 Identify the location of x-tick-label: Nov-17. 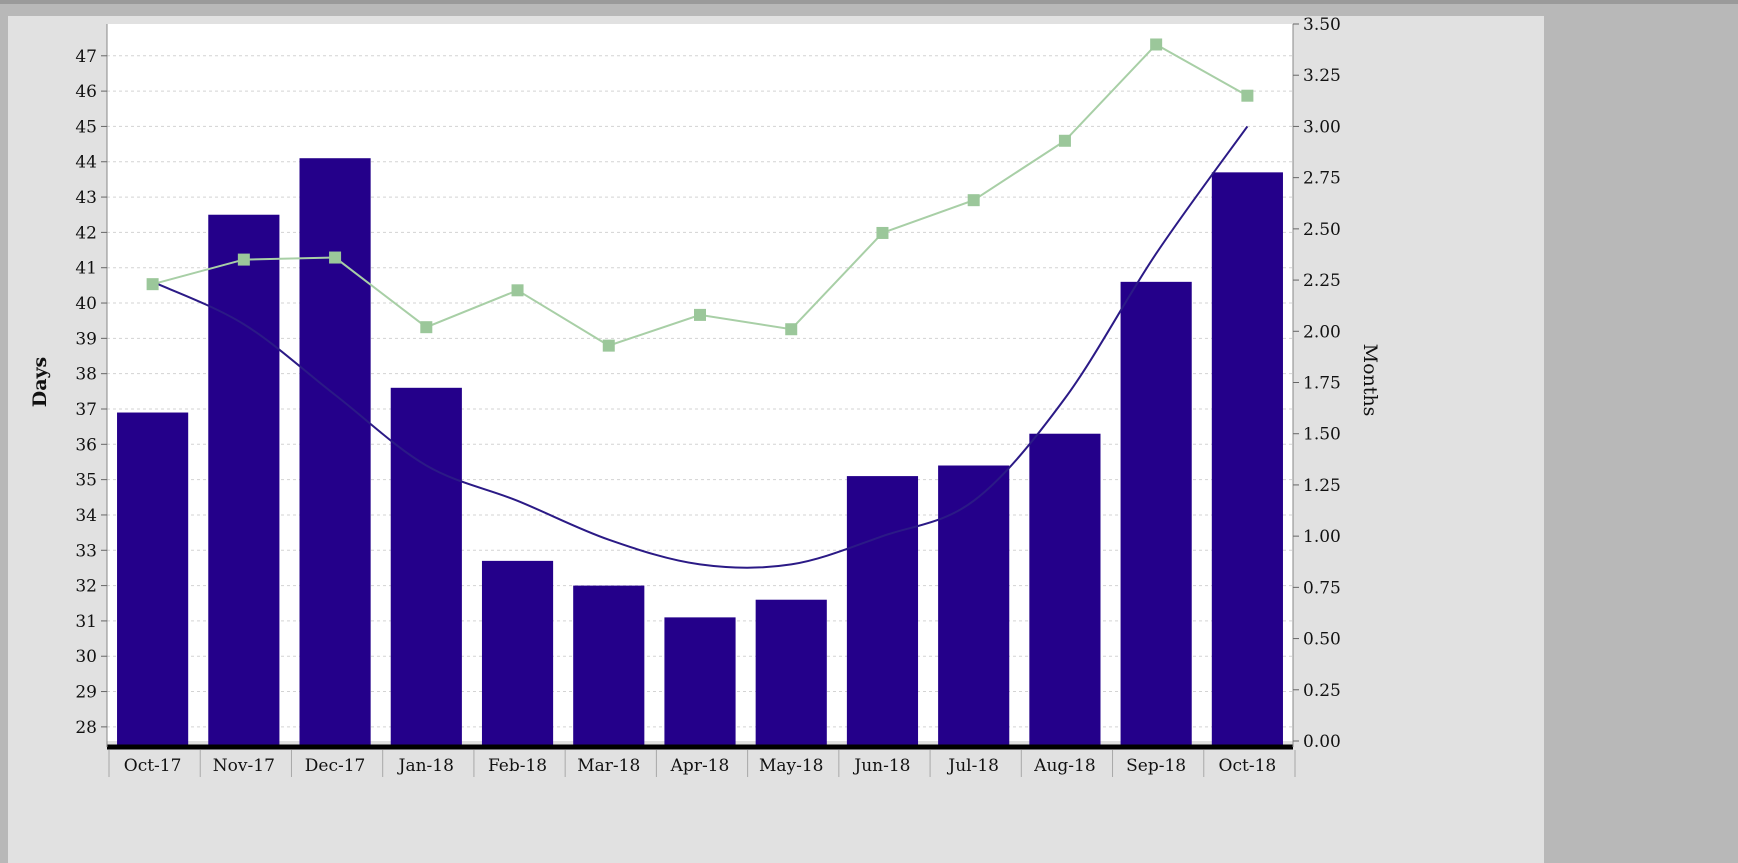
(244, 766).